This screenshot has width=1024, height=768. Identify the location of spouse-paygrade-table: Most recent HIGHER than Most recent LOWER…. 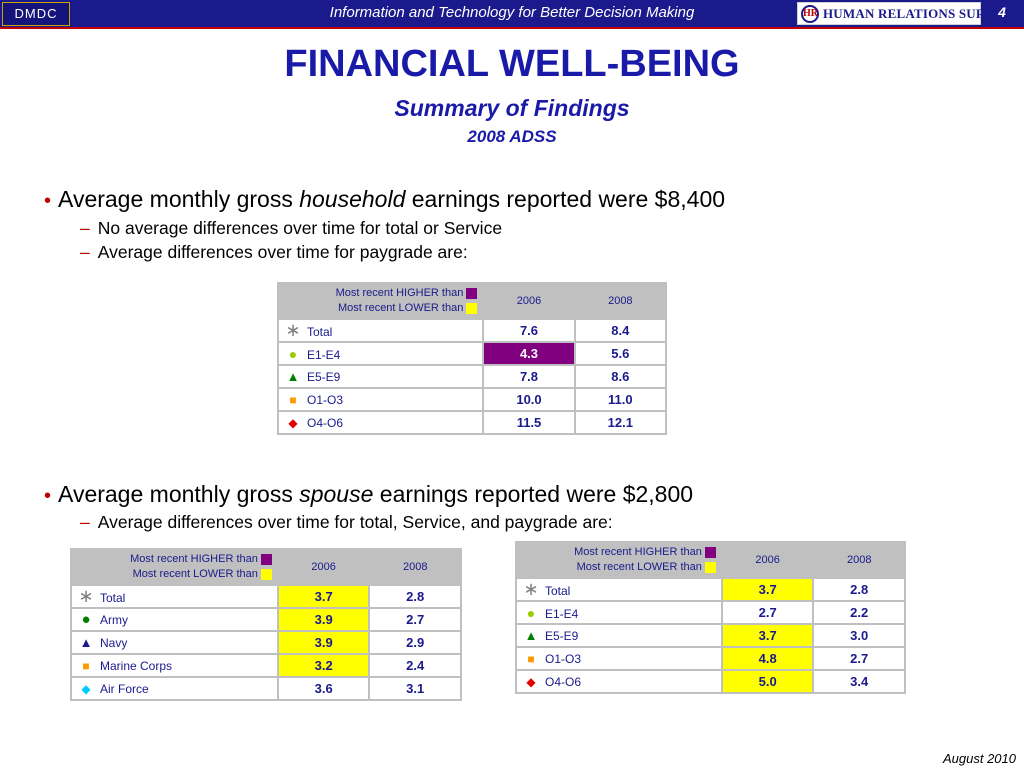
(710, 617).